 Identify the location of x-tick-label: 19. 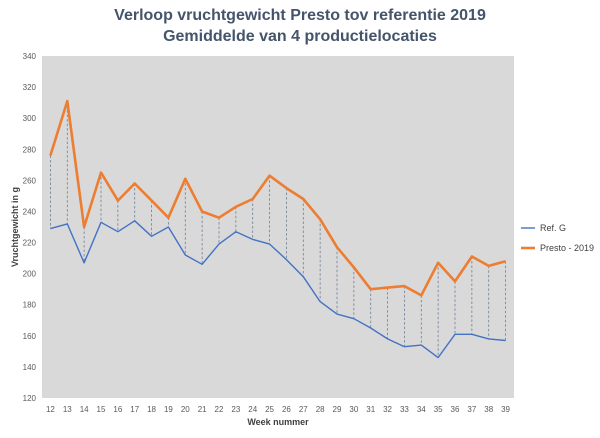
(168, 409).